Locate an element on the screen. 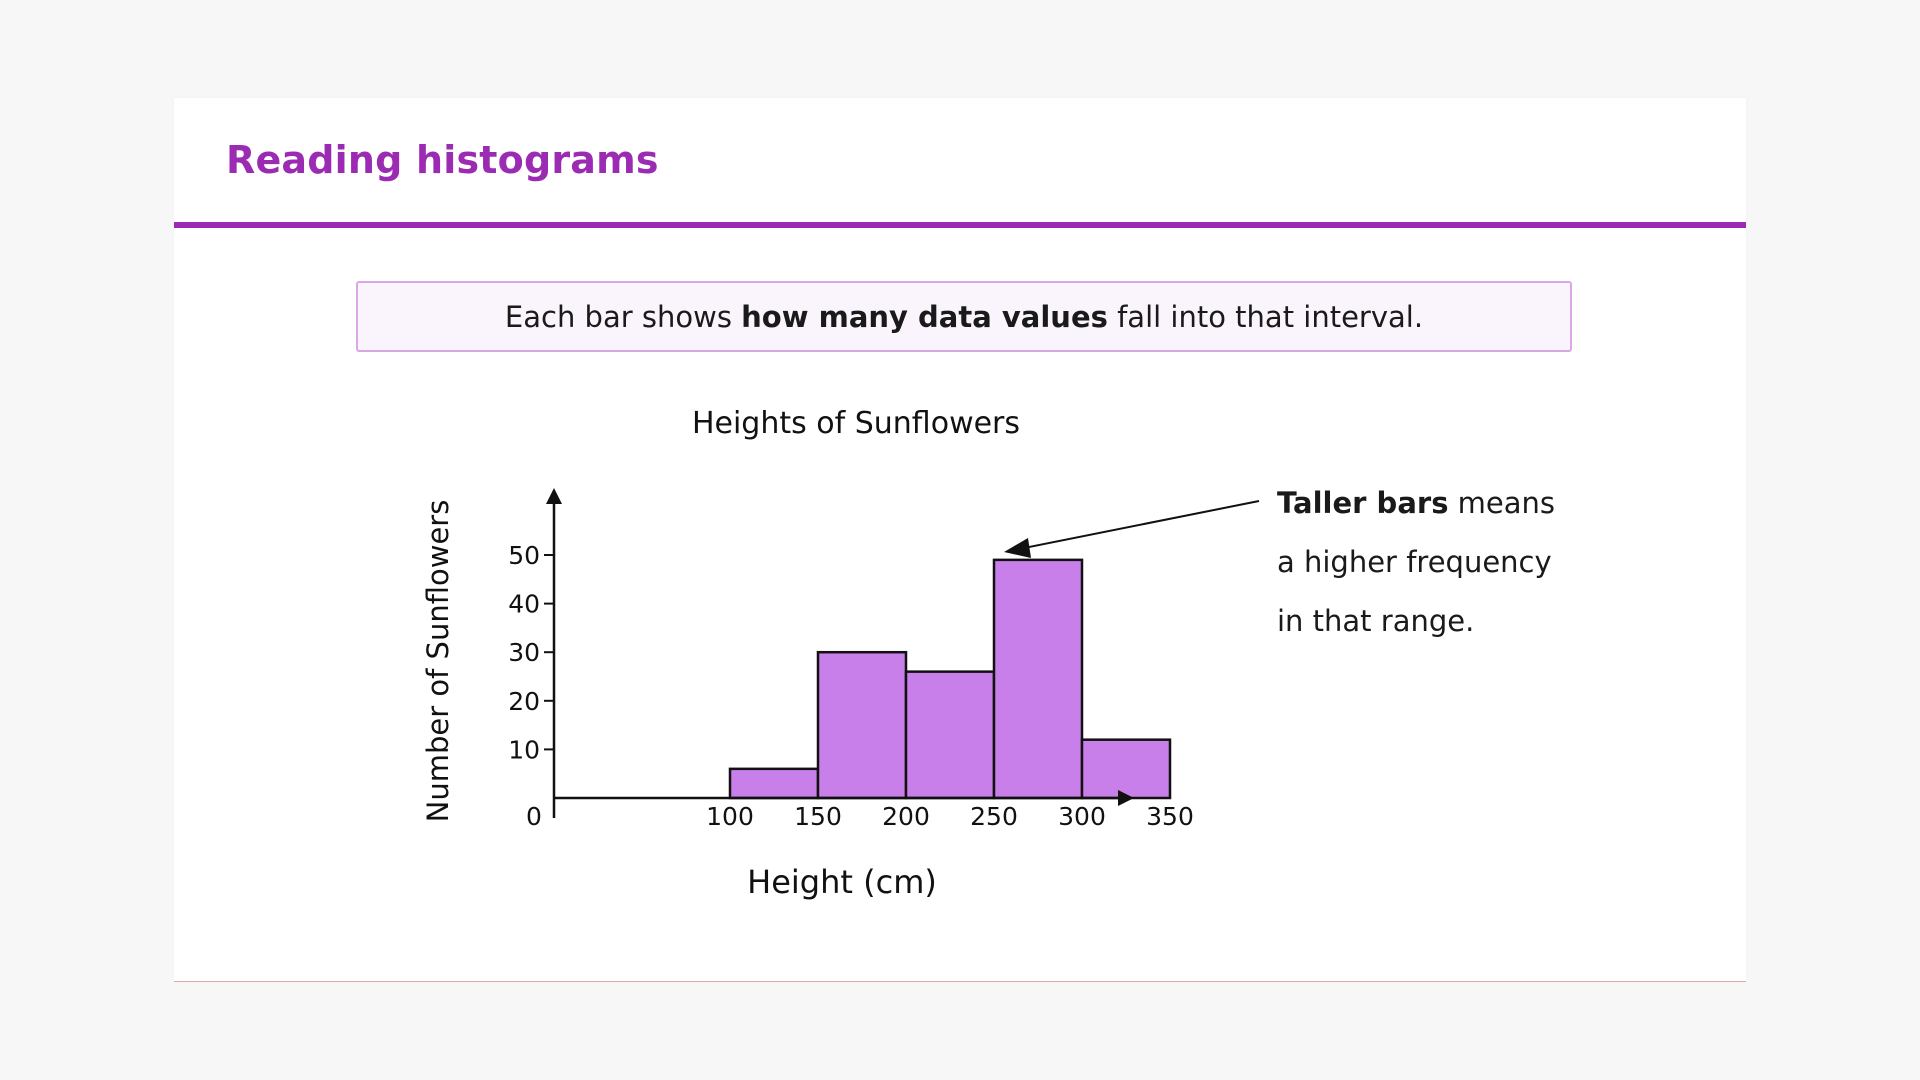 The height and width of the screenshot is (1080, 1920). y-tick-label: 30 is located at coordinates (524, 652).